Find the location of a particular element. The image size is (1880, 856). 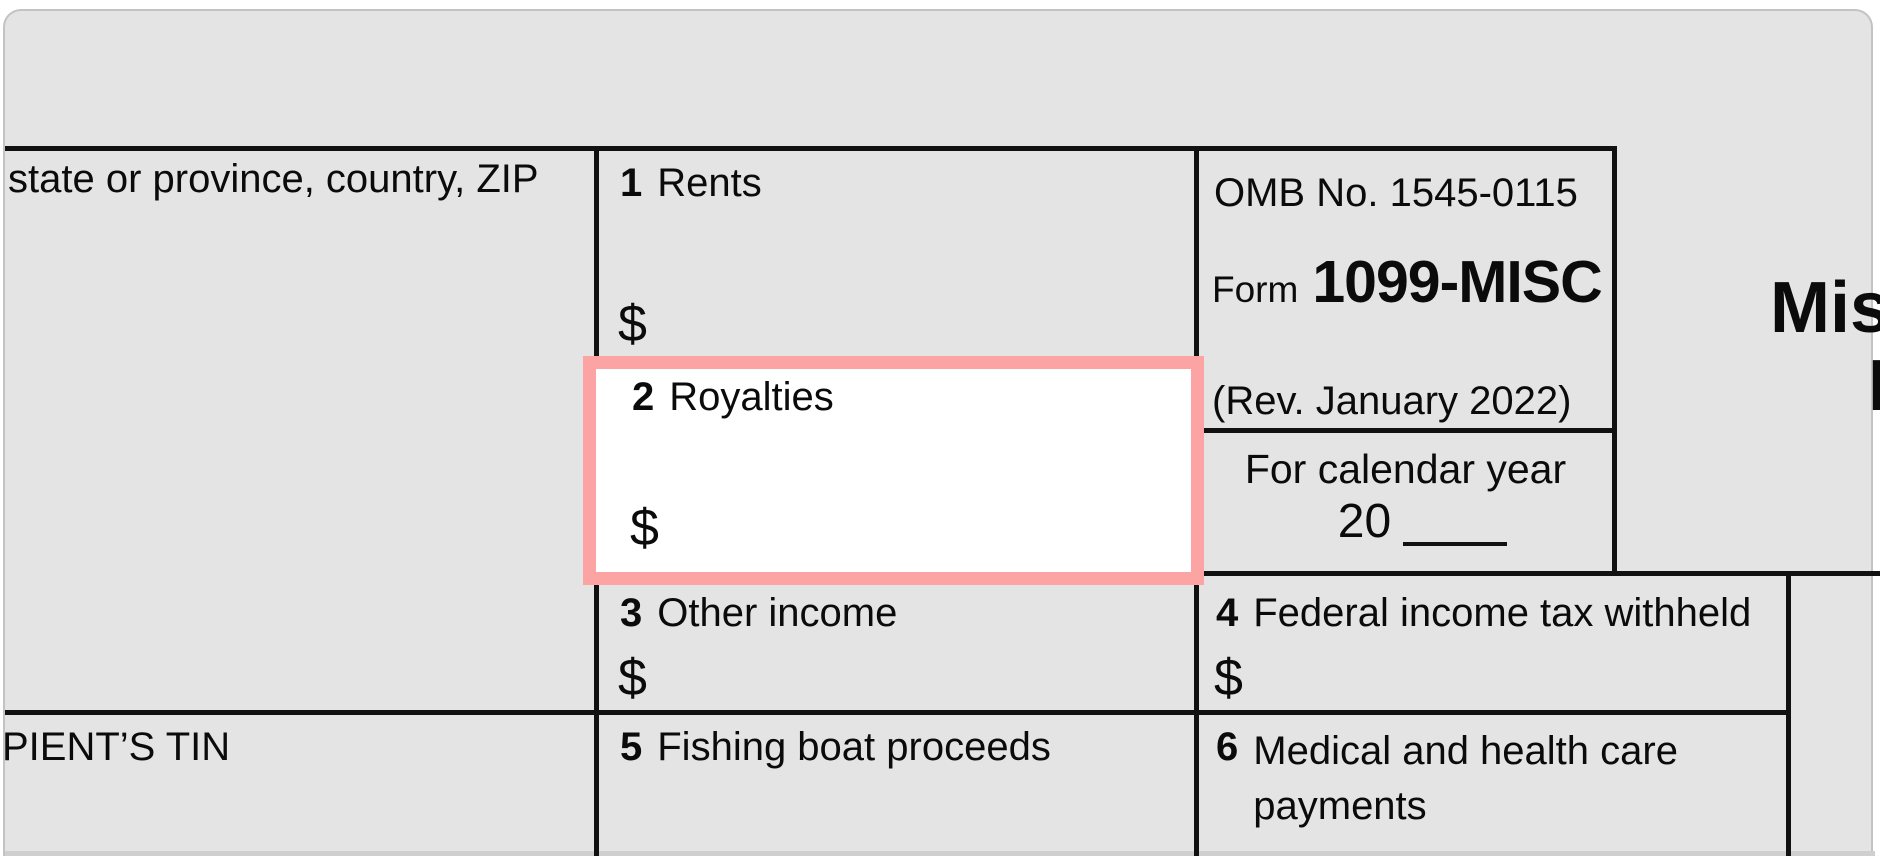

box3-number: 3 is located at coordinates (631, 613).